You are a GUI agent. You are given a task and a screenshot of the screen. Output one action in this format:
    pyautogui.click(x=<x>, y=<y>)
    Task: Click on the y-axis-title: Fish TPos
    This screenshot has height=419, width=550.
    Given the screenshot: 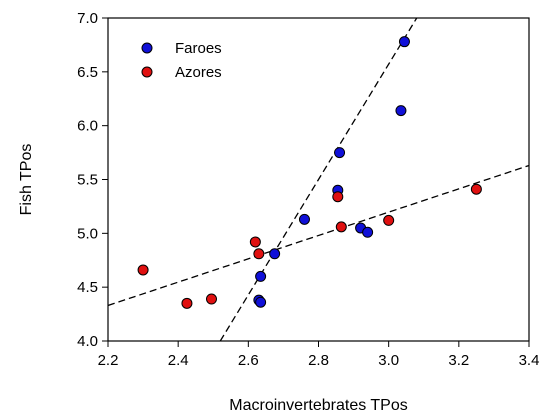 What is the action you would take?
    pyautogui.click(x=26, y=180)
    